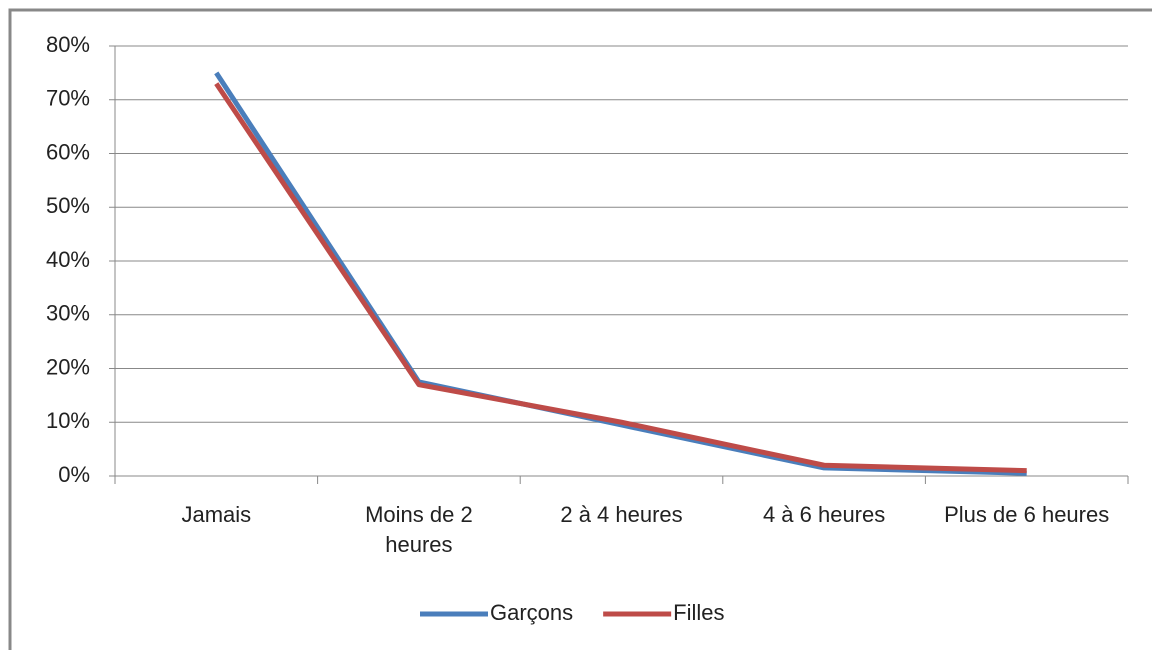  I want to click on x-tick-label: Plus de 6 heures, so click(1027, 514).